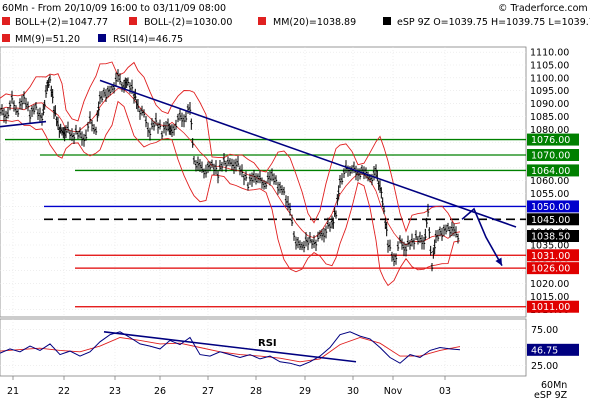  I want to click on x-tick-label: 22, so click(64, 391).